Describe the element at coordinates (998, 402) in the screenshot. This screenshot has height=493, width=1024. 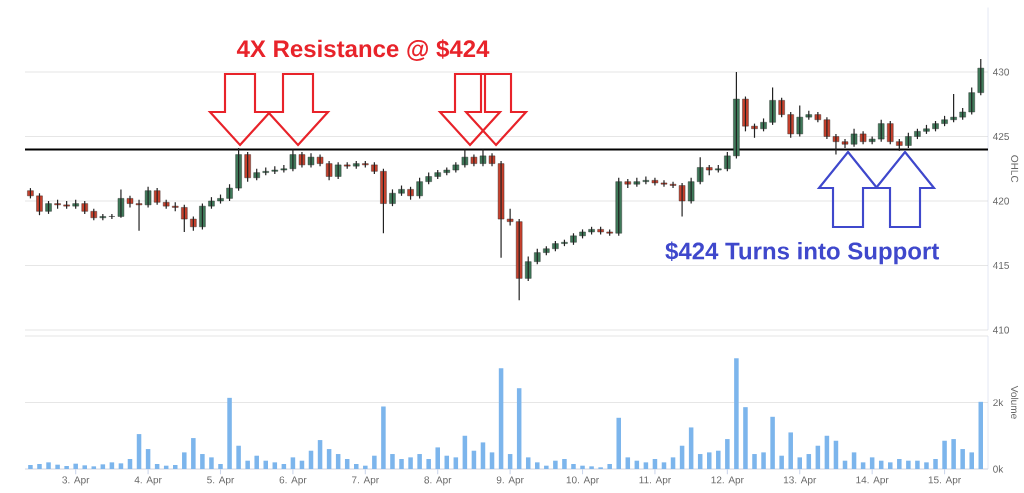
I see `y-tick-label: 2k` at that location.